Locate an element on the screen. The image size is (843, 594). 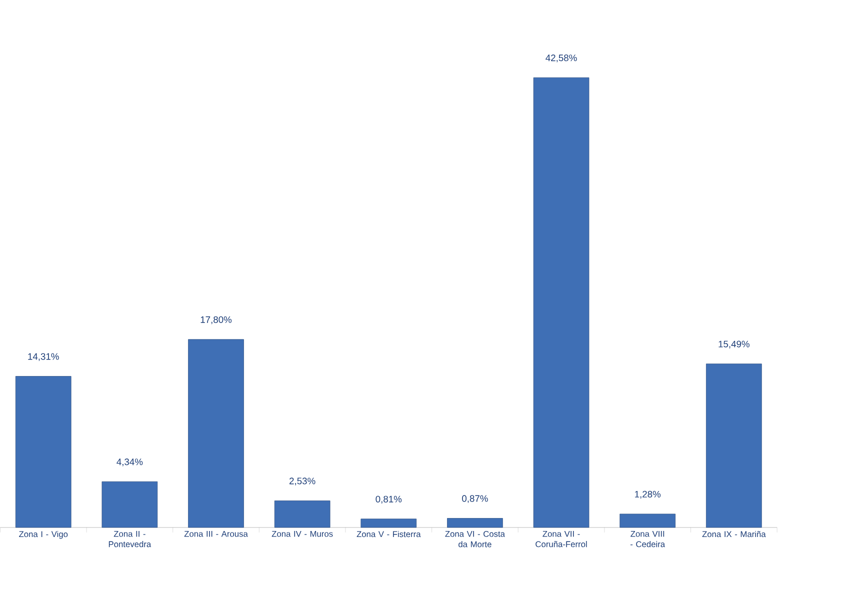
data-label: 0,81% is located at coordinates (389, 500).